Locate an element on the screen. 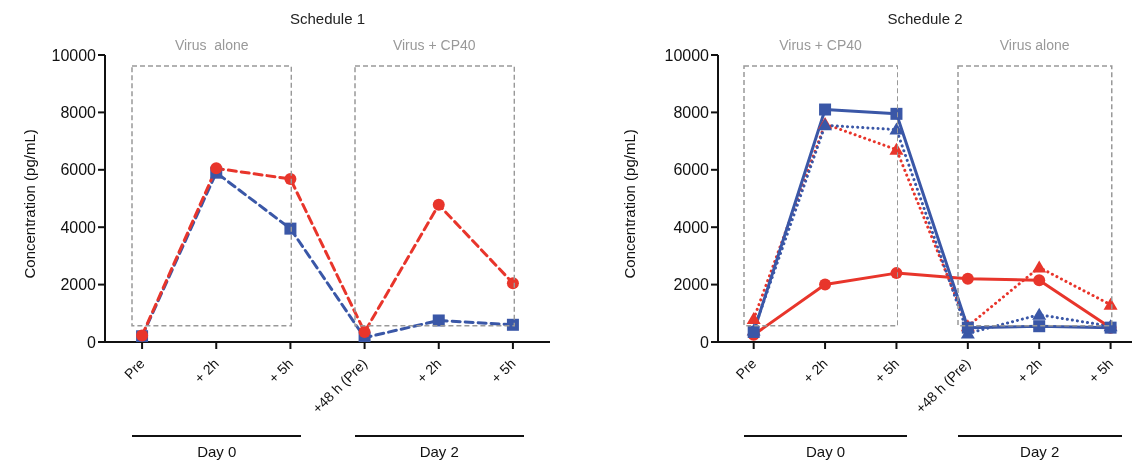 The width and height of the screenshot is (1142, 466). chart-title: Schedule 1 is located at coordinates (327, 18).